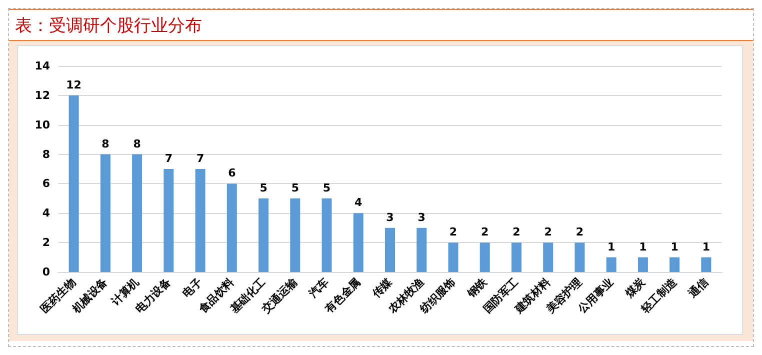  What do you see at coordinates (232, 173) in the screenshot?
I see `data-label: 6` at bounding box center [232, 173].